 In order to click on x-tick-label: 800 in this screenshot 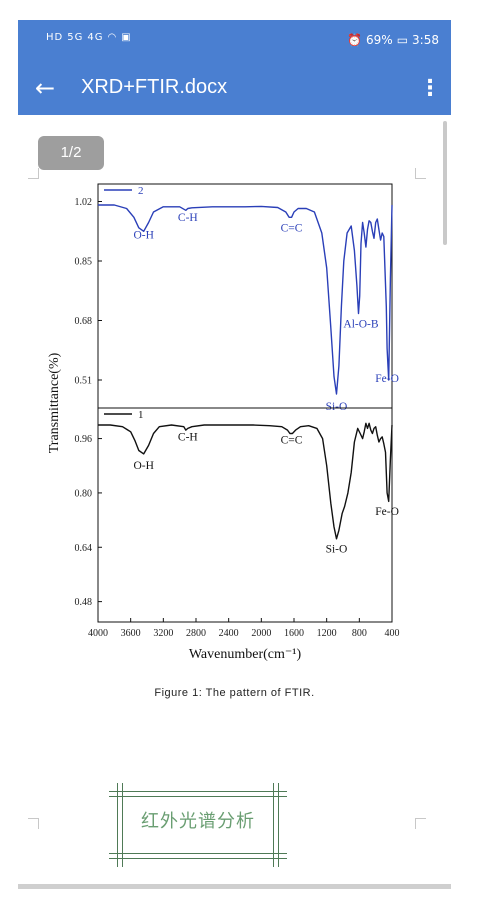, I will do `click(359, 633)`.